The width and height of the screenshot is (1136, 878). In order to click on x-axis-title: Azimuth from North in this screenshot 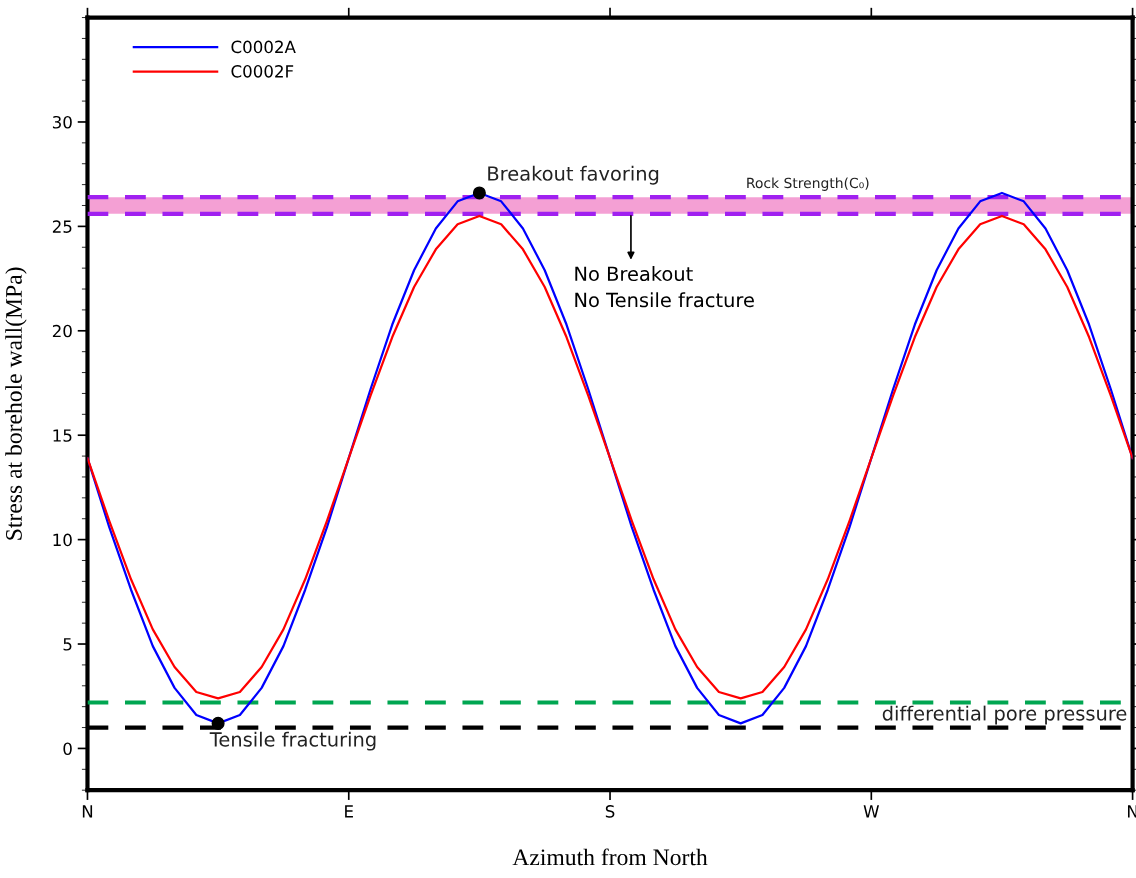, I will do `click(610, 857)`.